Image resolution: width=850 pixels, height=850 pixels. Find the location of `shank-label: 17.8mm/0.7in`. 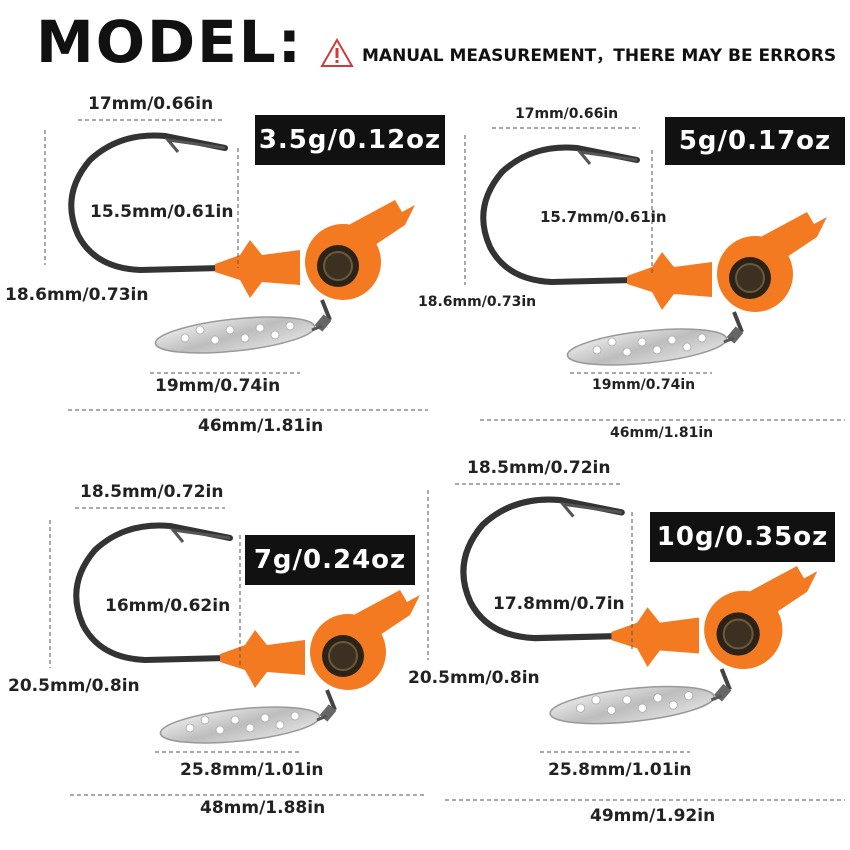

shank-label: 17.8mm/0.7in is located at coordinates (559, 604).